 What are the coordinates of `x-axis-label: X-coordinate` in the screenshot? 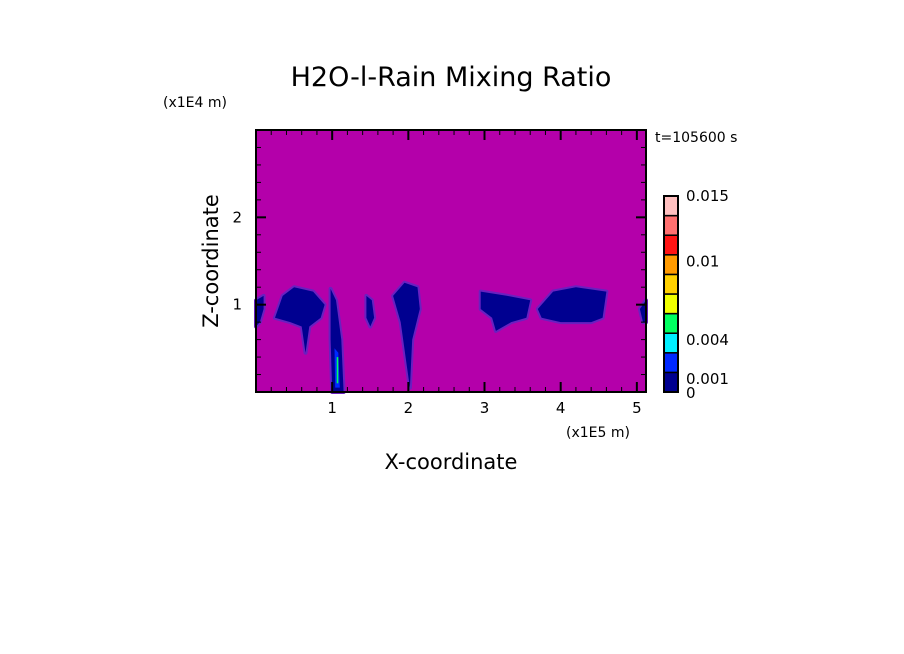 It's located at (451, 462).